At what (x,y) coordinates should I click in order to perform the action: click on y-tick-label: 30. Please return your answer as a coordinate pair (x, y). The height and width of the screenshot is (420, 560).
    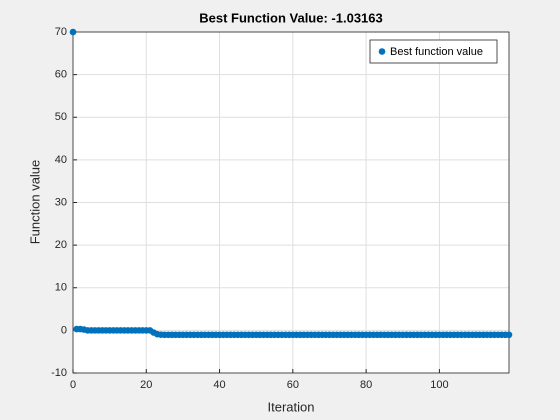
    Looking at the image, I should click on (61, 202).